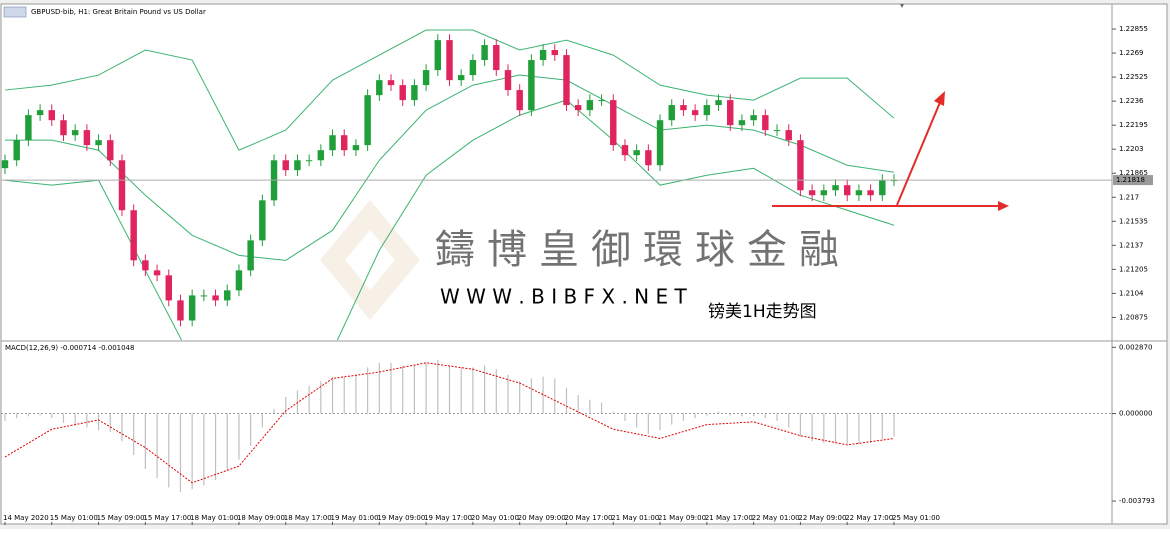  What do you see at coordinates (1137, 501) in the screenshot?
I see `y-tick-label: -0.003793` at bounding box center [1137, 501].